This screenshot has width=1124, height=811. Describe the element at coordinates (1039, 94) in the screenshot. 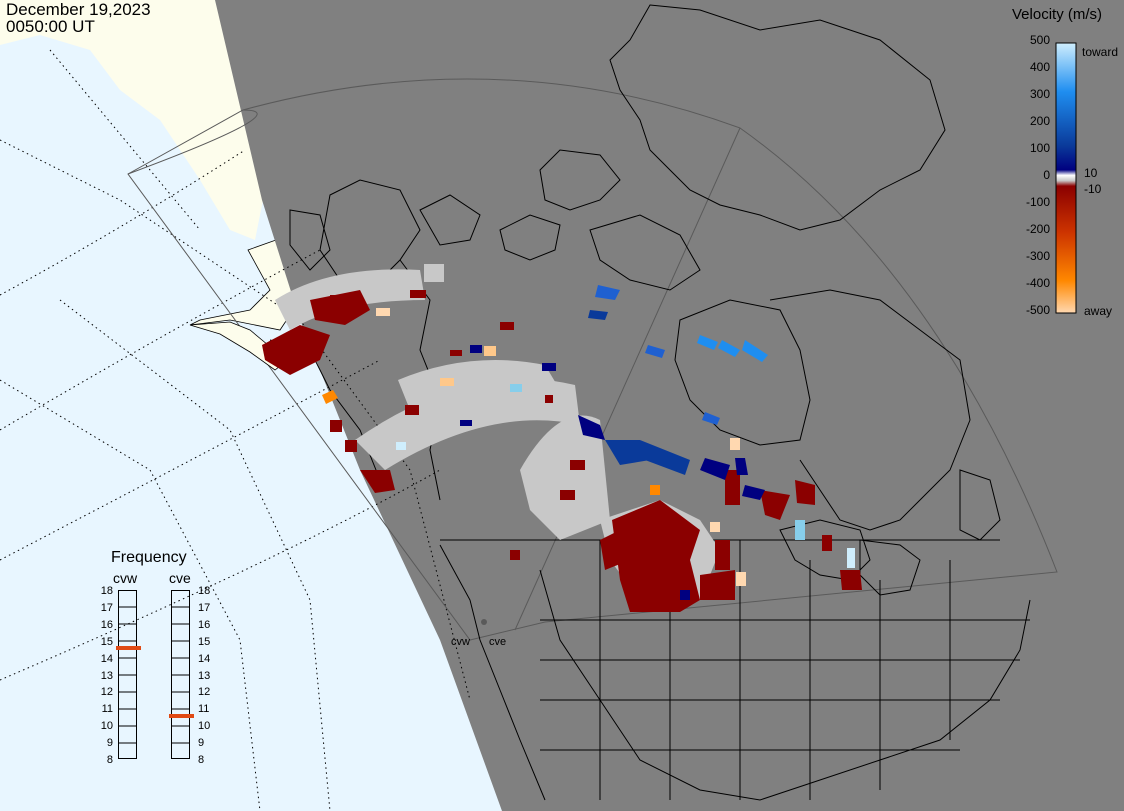

I see `colorbar-tick: 300` at that location.